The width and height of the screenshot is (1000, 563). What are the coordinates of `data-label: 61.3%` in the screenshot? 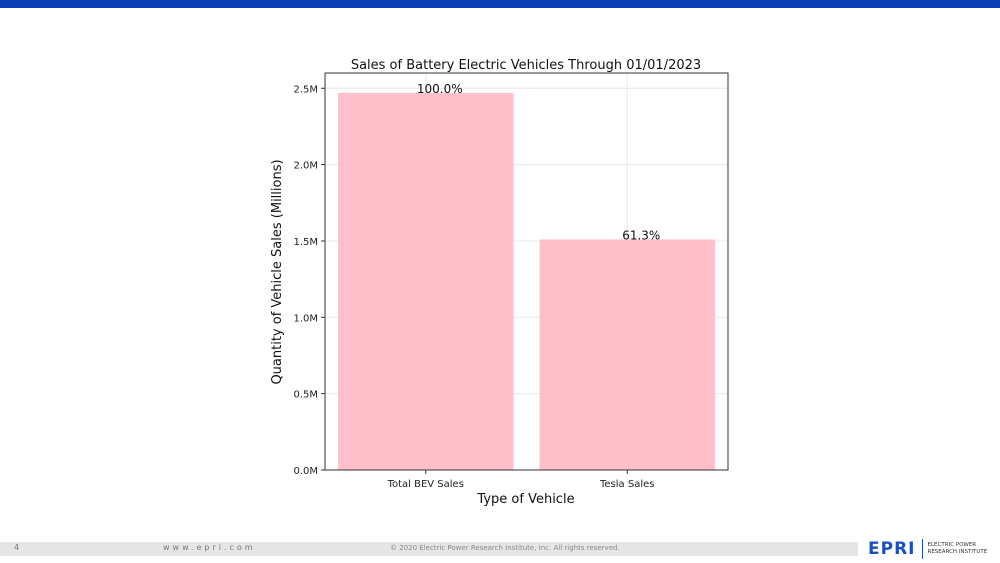 It's located at (641, 235).